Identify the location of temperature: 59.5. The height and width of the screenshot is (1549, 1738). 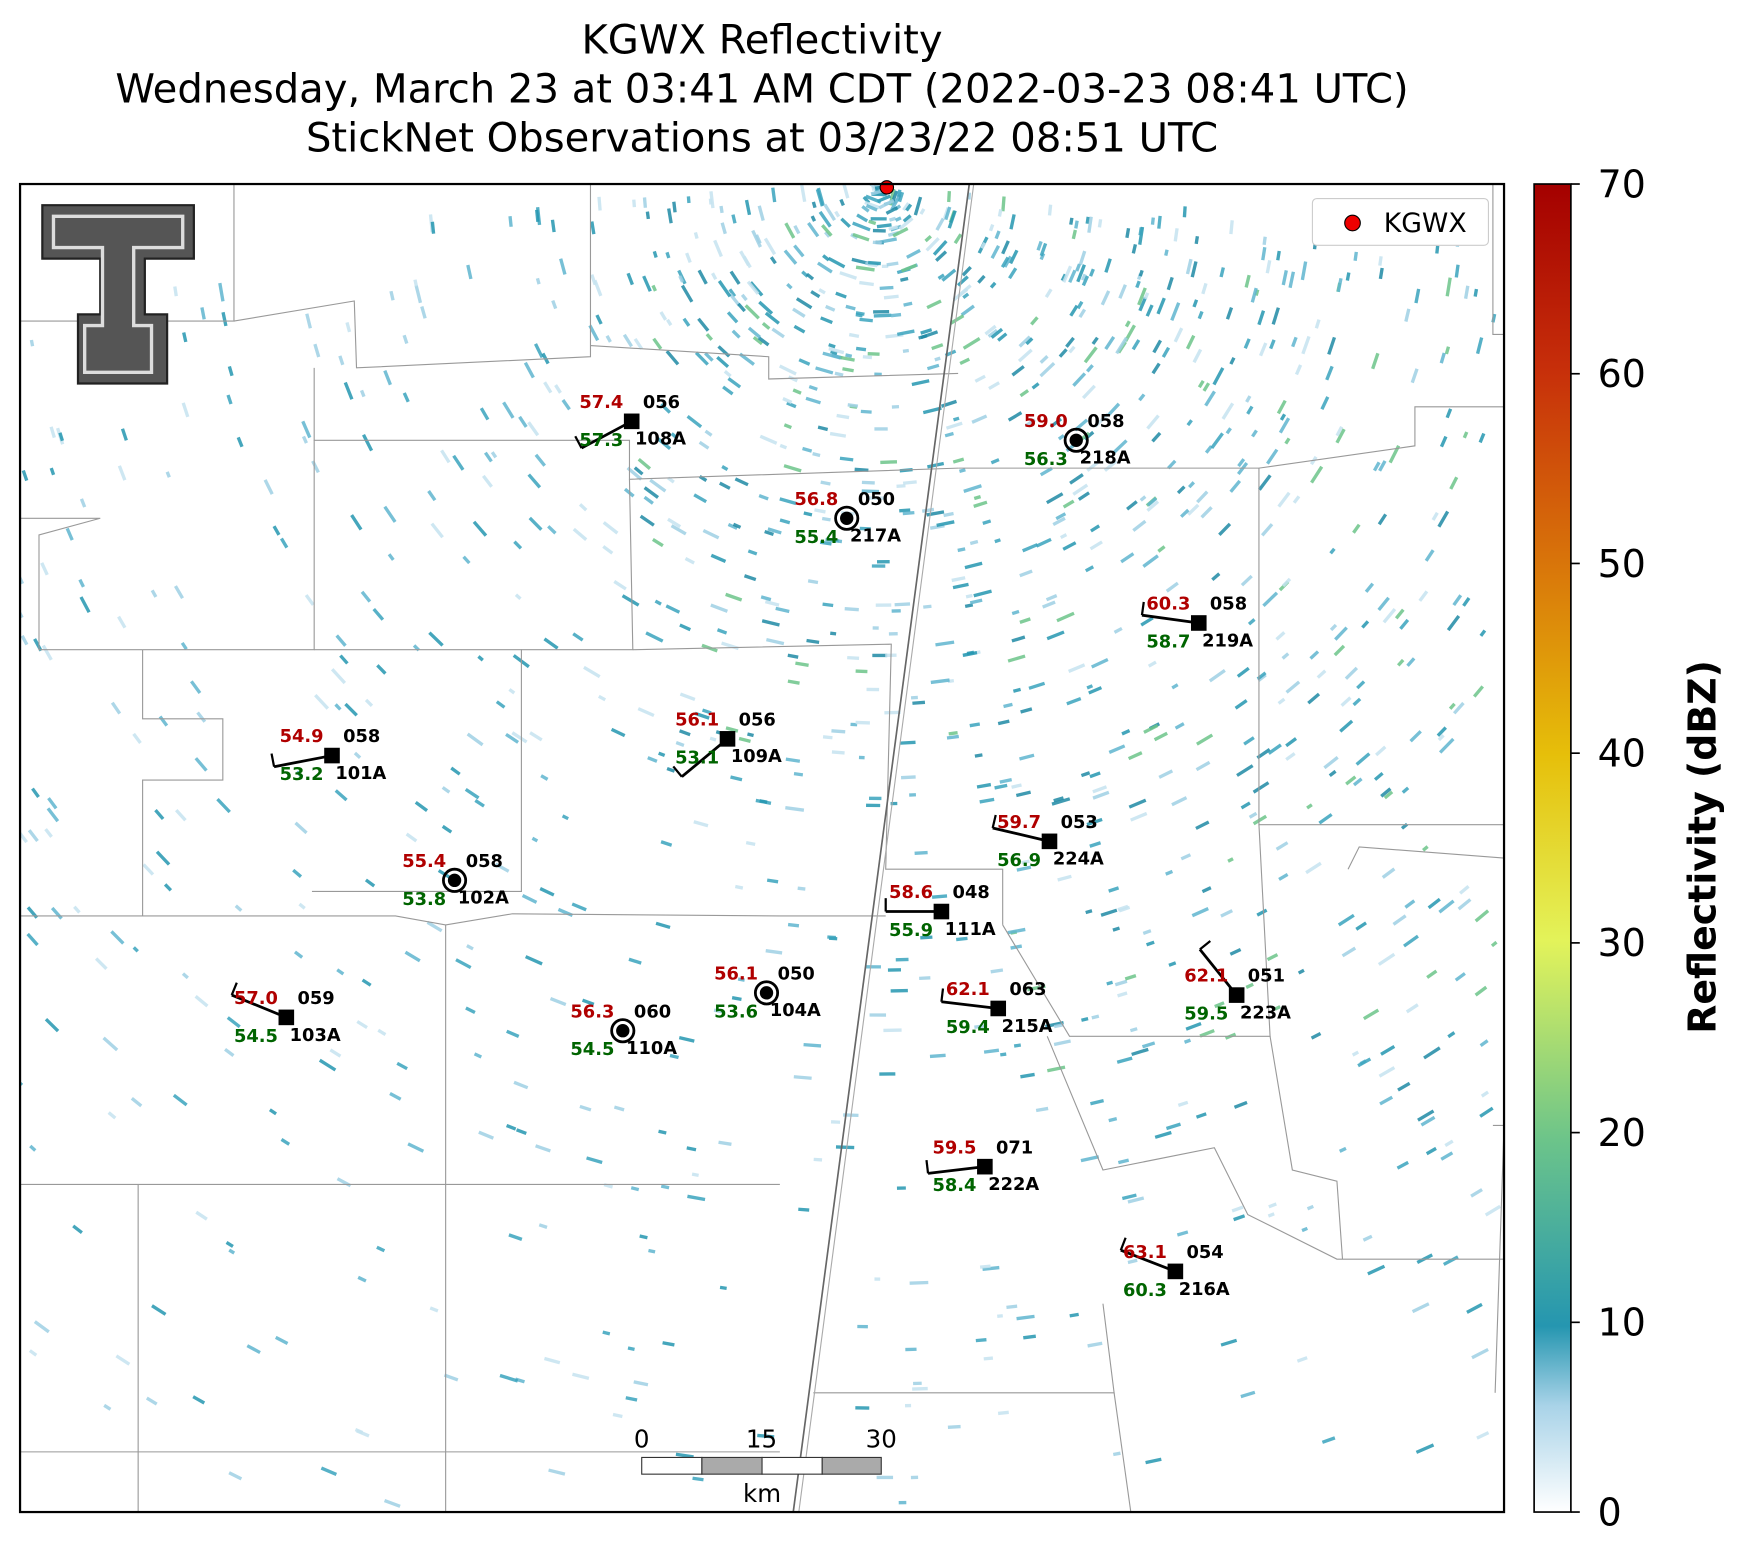
(955, 1147).